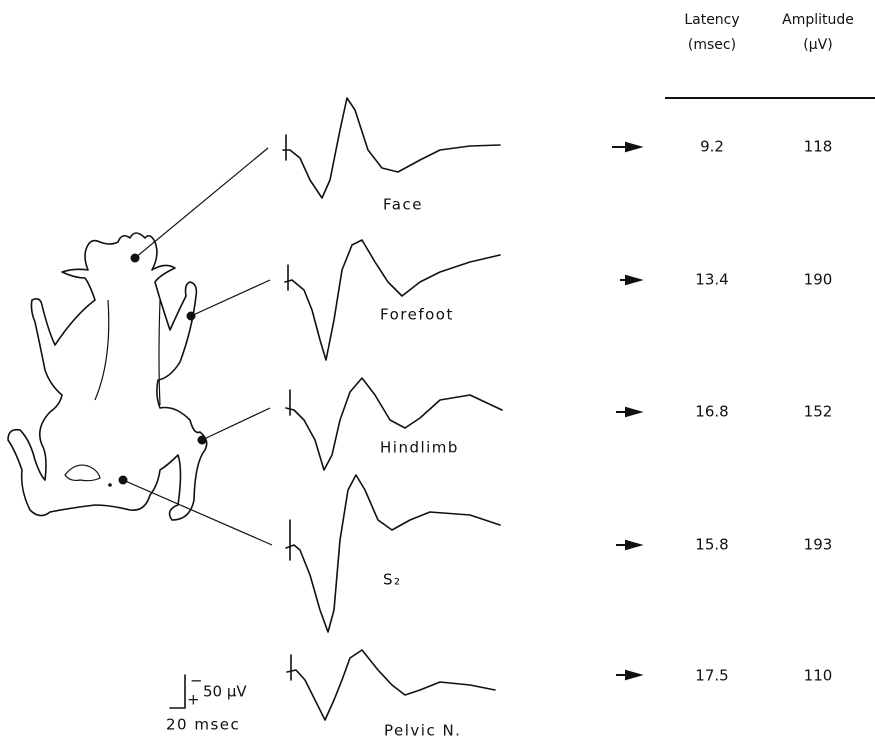  I want to click on trace-label: Face, so click(403, 205).